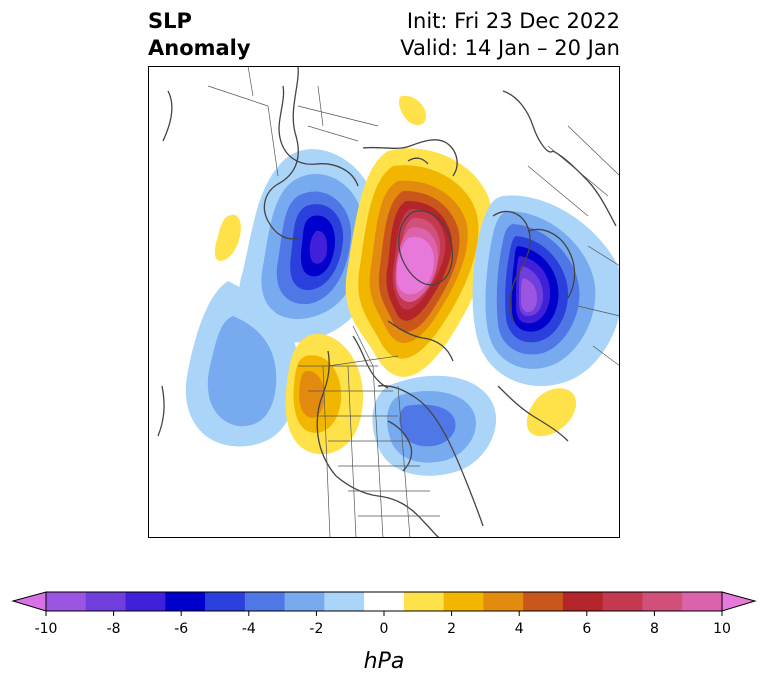 The height and width of the screenshot is (684, 768). I want to click on colorbar-tick-label: 2, so click(451, 629).